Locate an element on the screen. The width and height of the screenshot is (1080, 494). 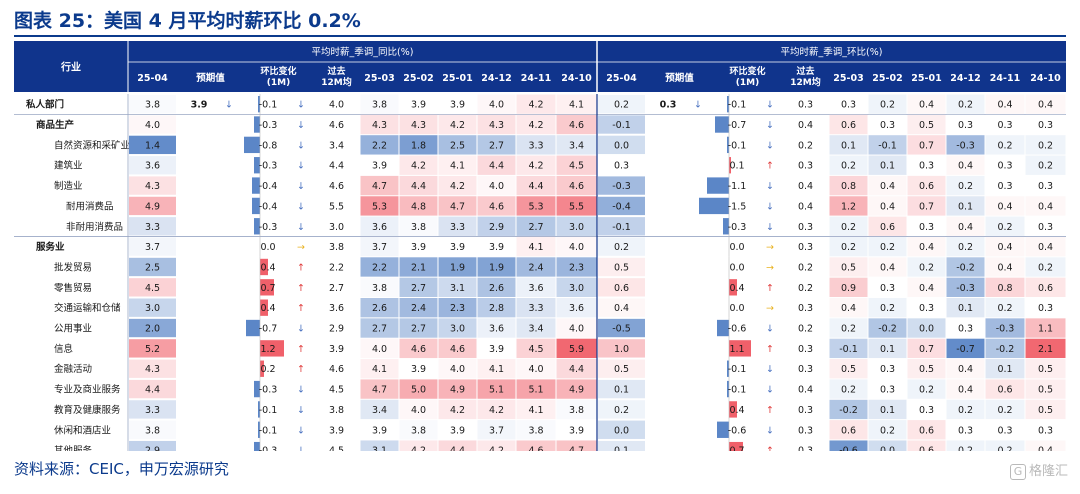
cell-change: -0.1 is located at coordinates (737, 105).